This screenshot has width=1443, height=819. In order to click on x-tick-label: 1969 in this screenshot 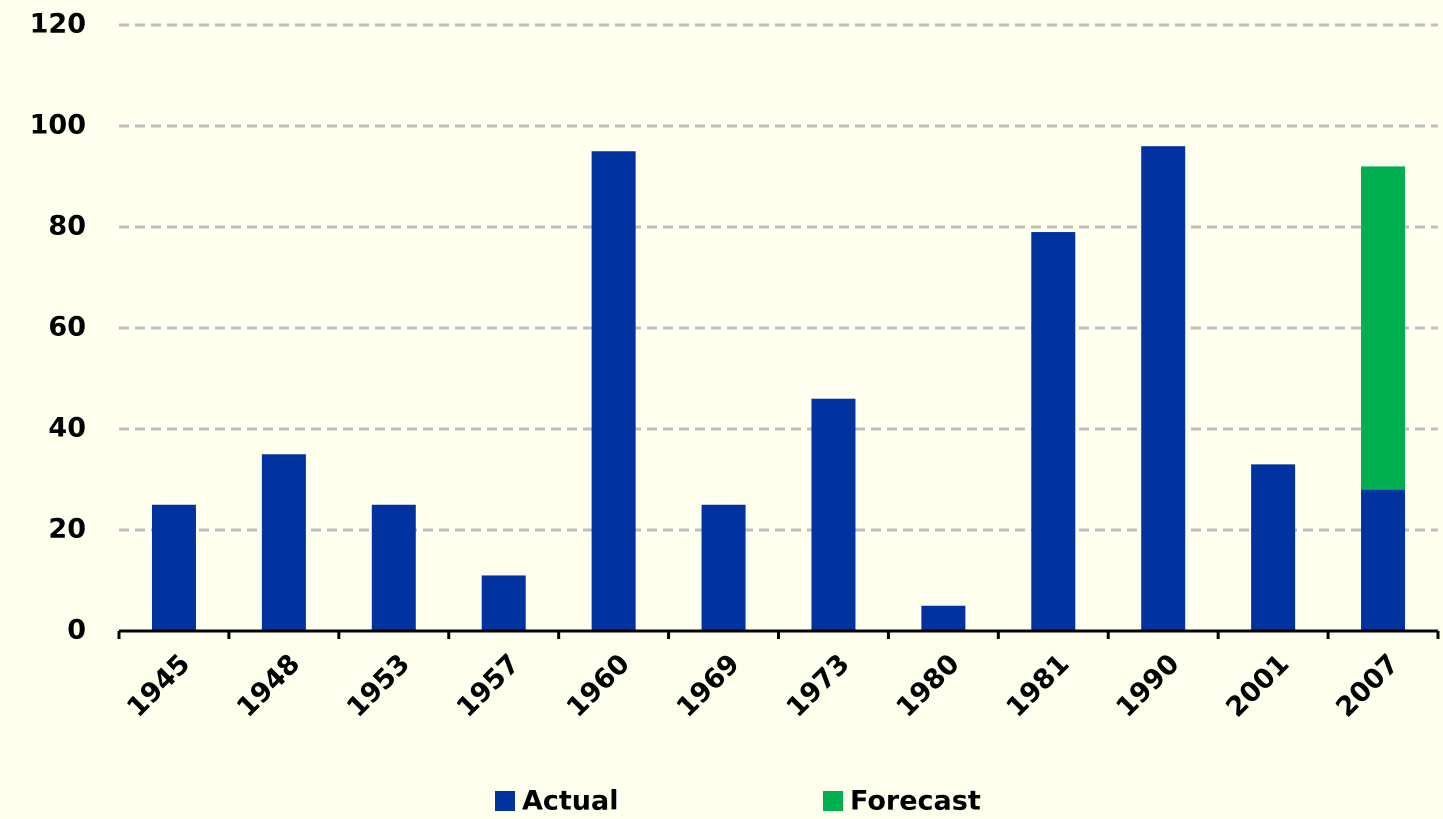, I will do `click(708, 685)`.